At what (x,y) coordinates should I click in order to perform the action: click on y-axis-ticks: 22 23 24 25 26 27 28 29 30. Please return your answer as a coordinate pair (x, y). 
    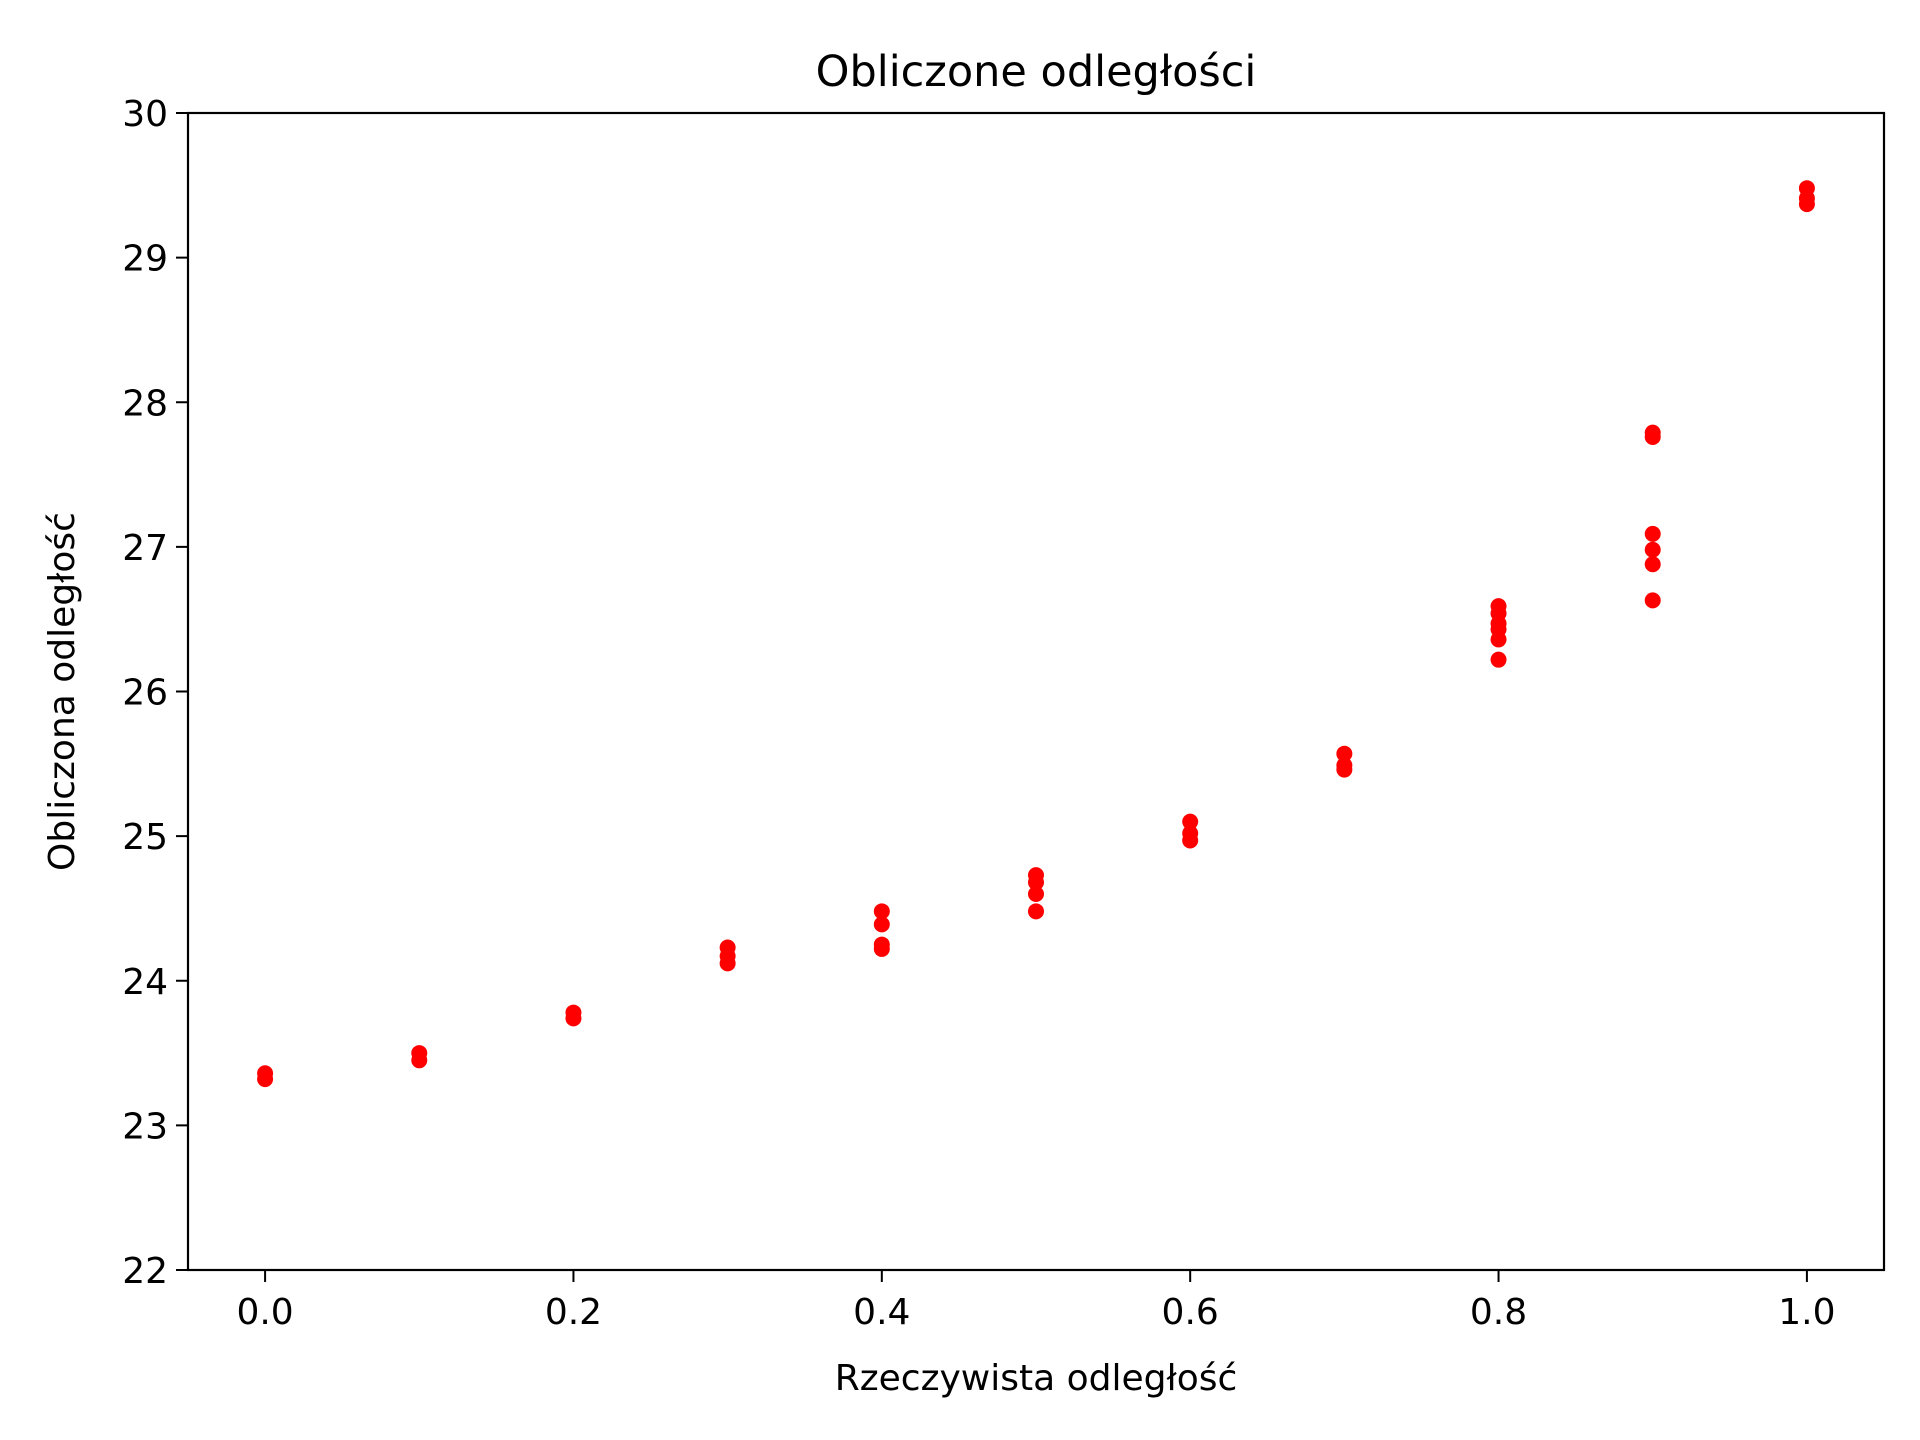
    Looking at the image, I should click on (155, 693).